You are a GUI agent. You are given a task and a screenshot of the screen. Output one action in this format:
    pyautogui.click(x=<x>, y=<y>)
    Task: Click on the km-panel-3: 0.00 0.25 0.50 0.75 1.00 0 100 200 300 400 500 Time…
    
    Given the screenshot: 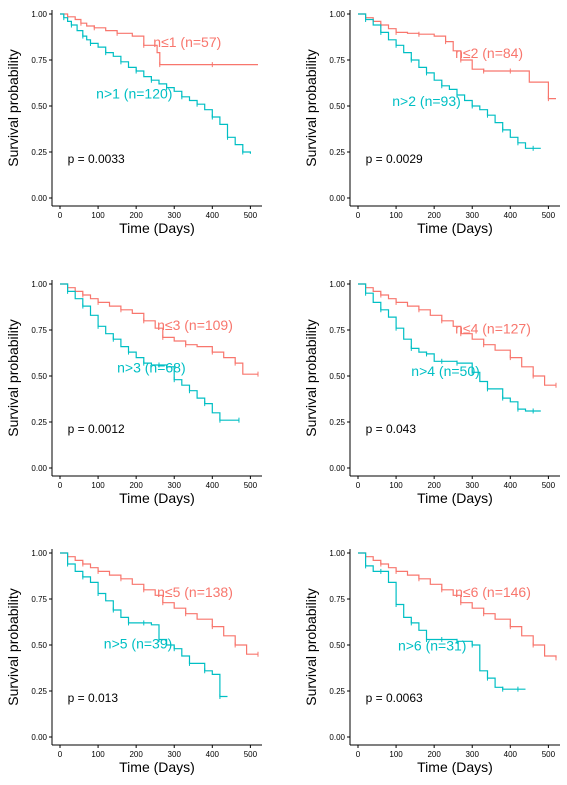 What is the action you would take?
    pyautogui.click(x=133, y=393)
    